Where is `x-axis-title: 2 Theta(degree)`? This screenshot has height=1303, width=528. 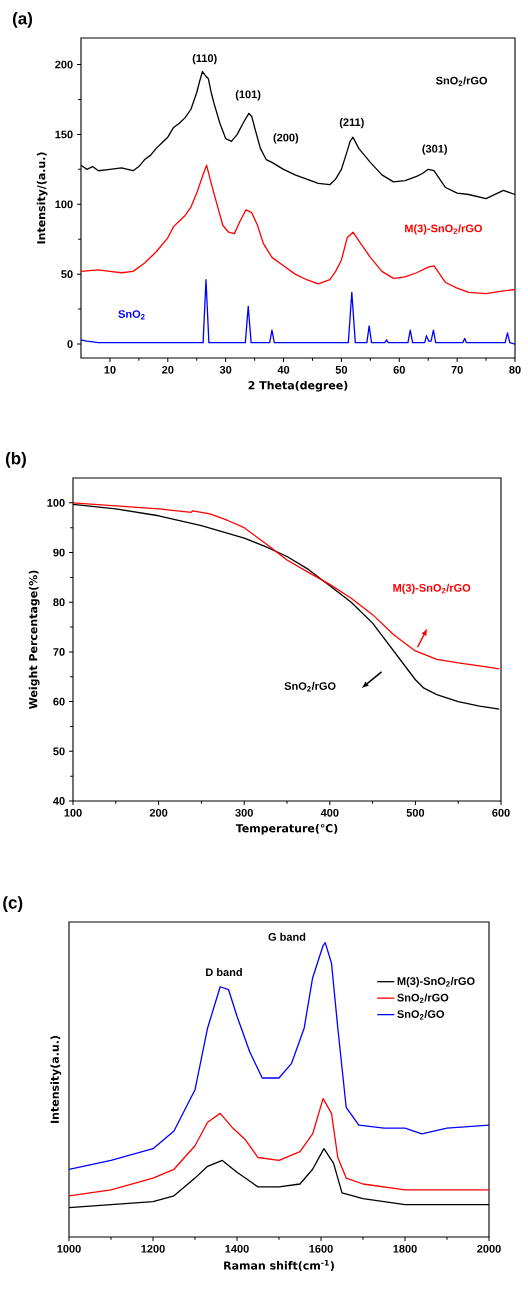
x-axis-title: 2 Theta(degree) is located at coordinates (298, 386).